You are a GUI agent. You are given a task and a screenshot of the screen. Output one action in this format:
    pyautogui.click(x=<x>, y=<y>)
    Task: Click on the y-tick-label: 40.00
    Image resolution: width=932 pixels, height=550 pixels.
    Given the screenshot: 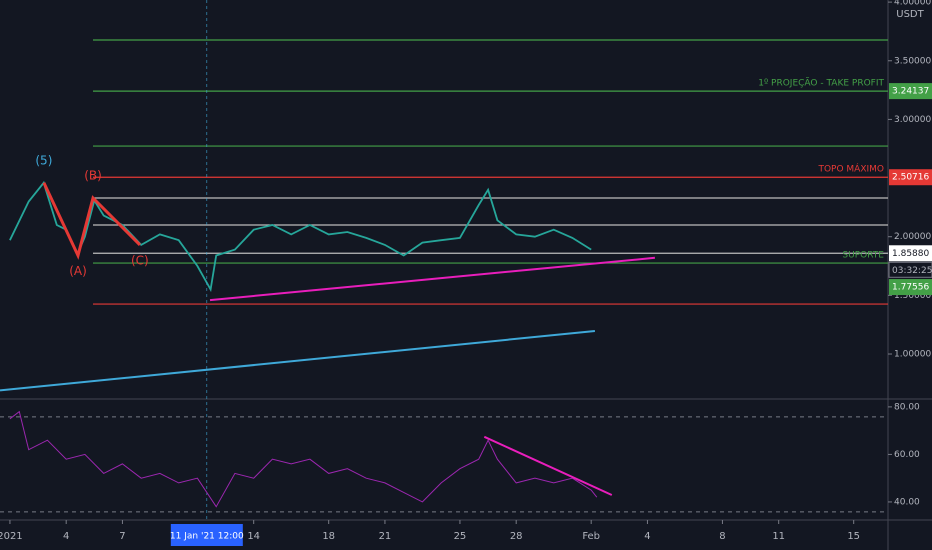 What is the action you would take?
    pyautogui.click(x=907, y=502)
    